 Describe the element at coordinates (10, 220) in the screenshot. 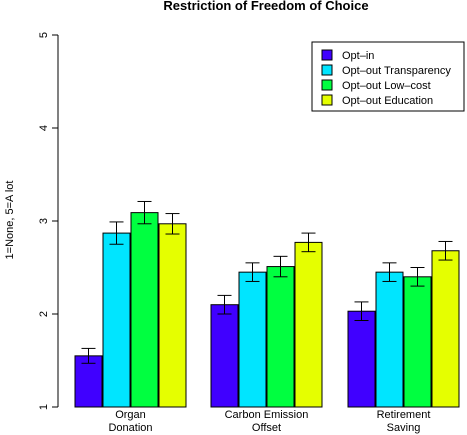

I see `y-axis-label: 1=None, 5=A lot` at that location.